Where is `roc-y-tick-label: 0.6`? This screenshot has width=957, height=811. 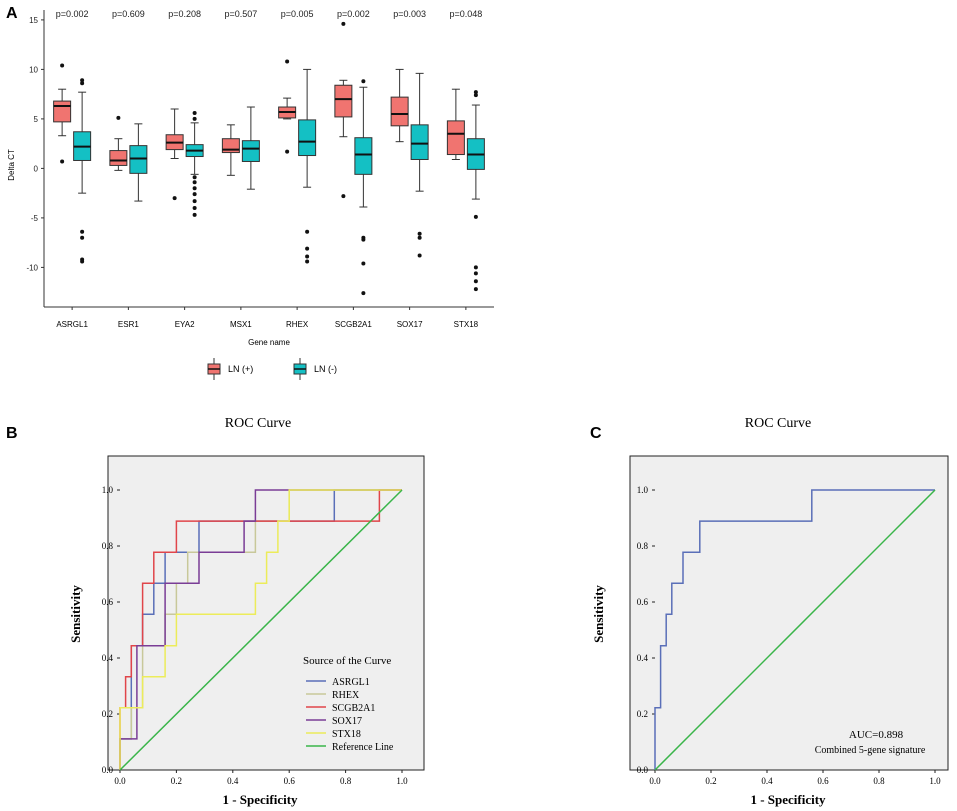
roc-y-tick-label: 0.6 is located at coordinates (108, 602).